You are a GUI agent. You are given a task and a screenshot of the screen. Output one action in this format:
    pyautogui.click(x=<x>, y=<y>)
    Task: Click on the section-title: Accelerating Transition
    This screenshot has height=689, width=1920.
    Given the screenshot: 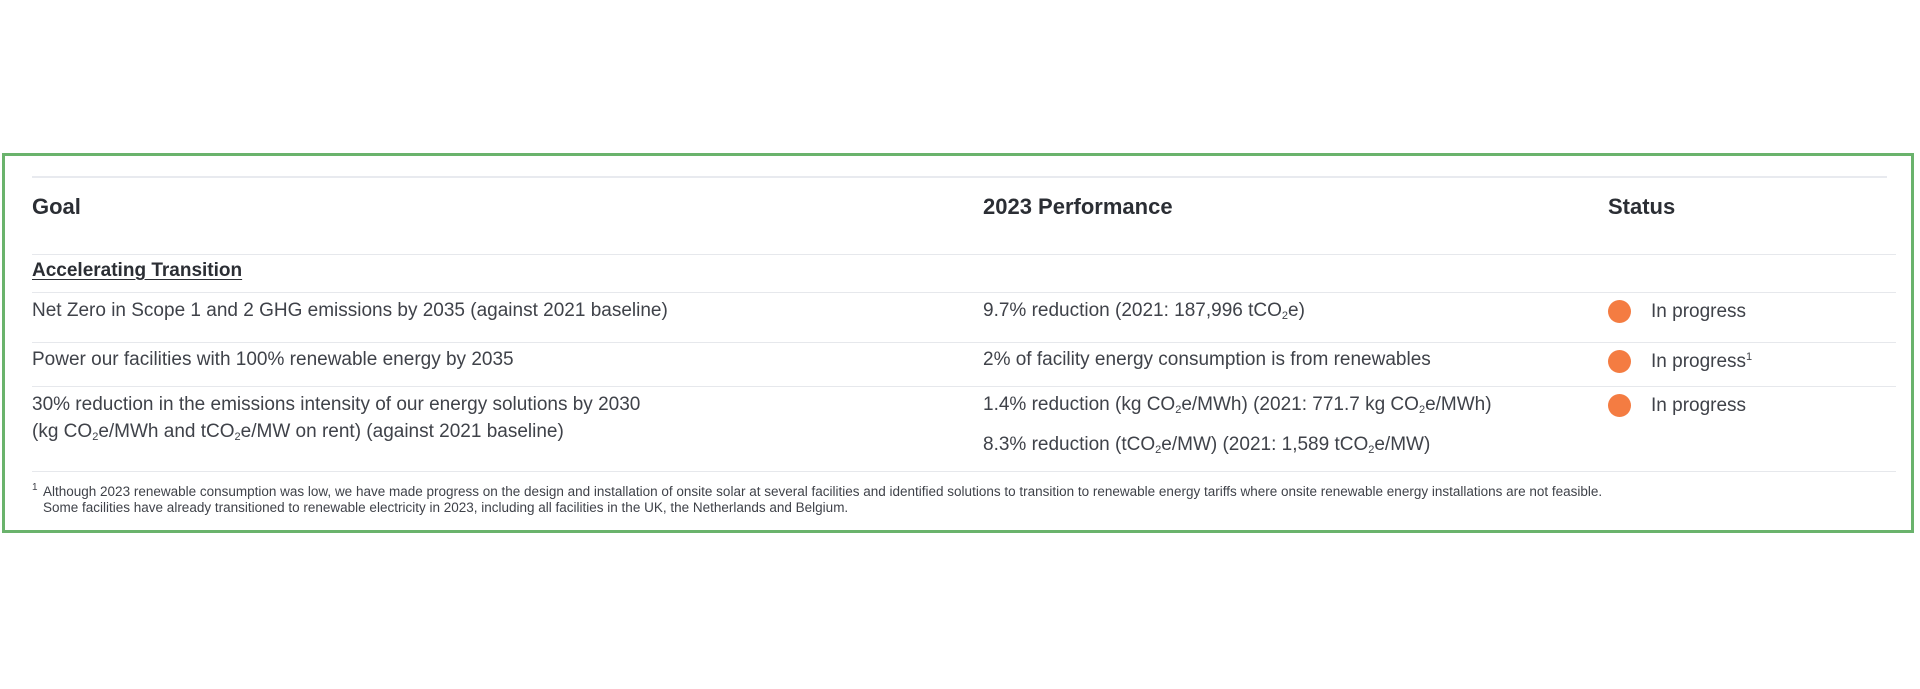 What is the action you would take?
    pyautogui.click(x=137, y=270)
    